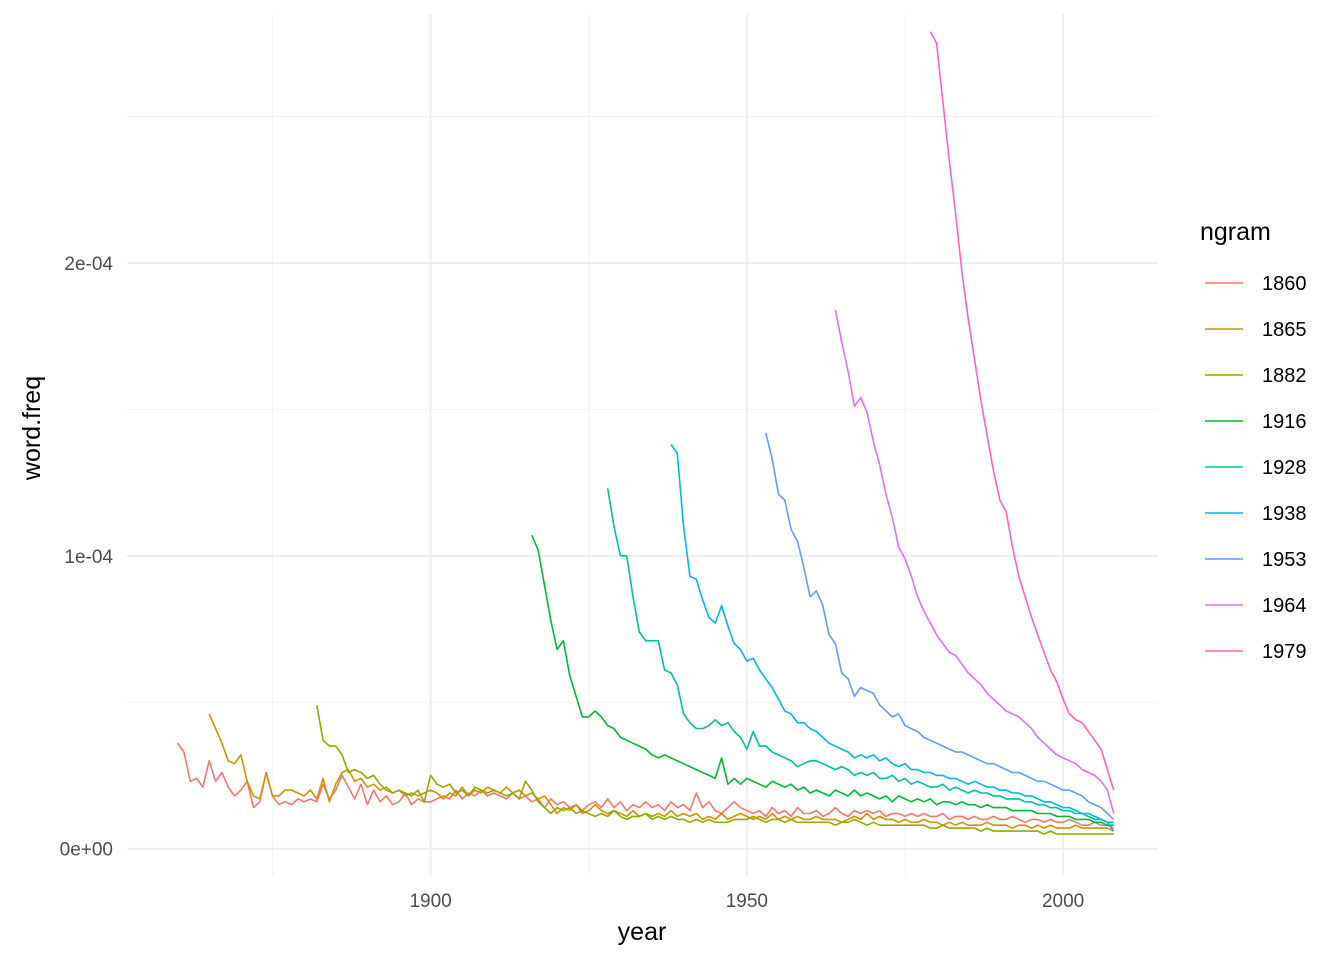 This screenshot has height=960, width=1344. I want to click on y-axis-ticks: 0e+00 1e-04 2e-04, so click(87, 557).